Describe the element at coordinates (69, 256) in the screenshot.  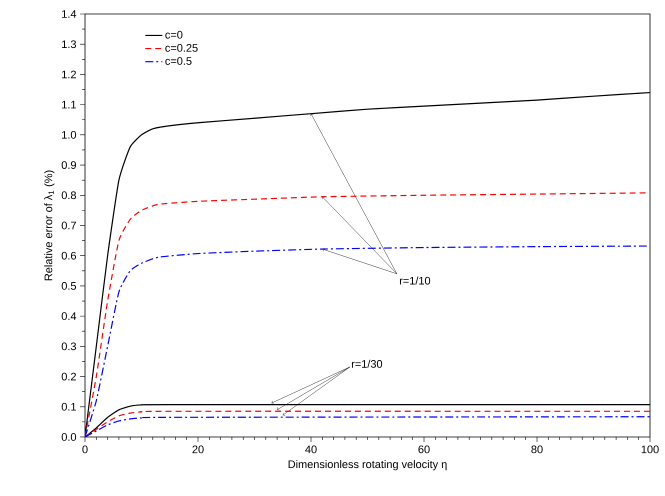
I see `y-tick-label: 0.6` at that location.